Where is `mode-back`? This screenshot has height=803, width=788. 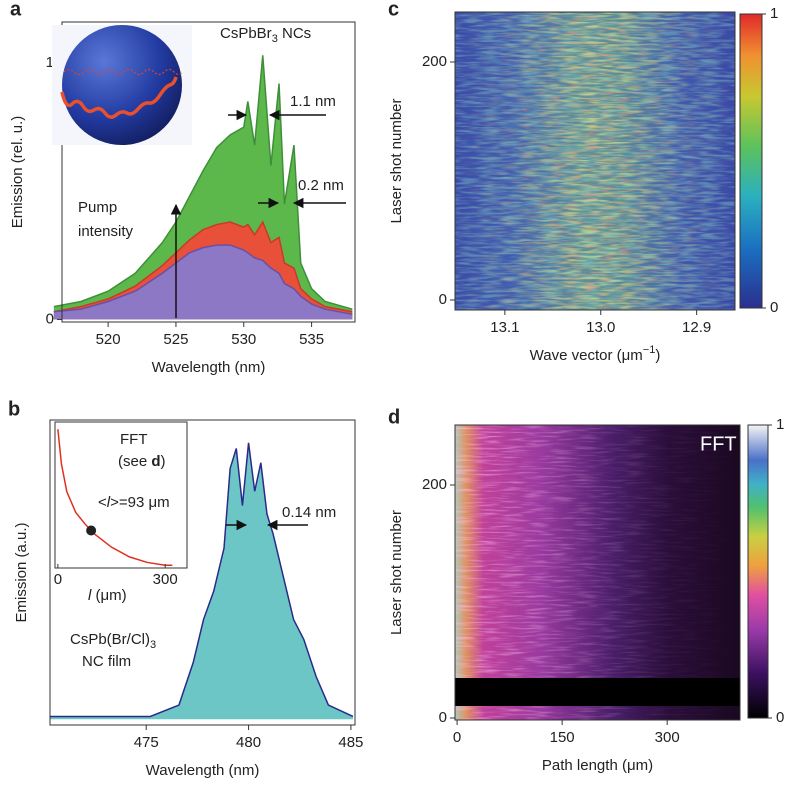
mode-back is located at coordinates (123, 72).